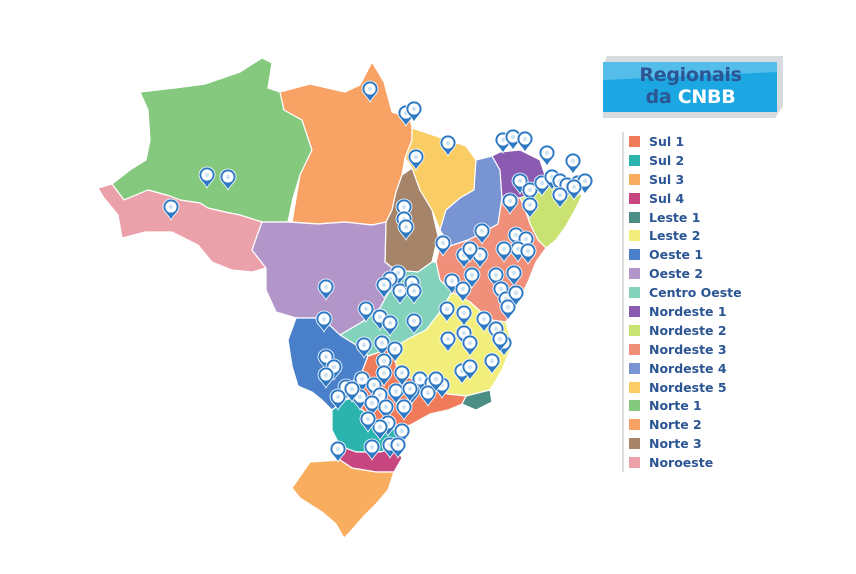 Image resolution: width=856 pixels, height=574 pixels. I want to click on legend-label: Oeste 1, so click(676, 255).